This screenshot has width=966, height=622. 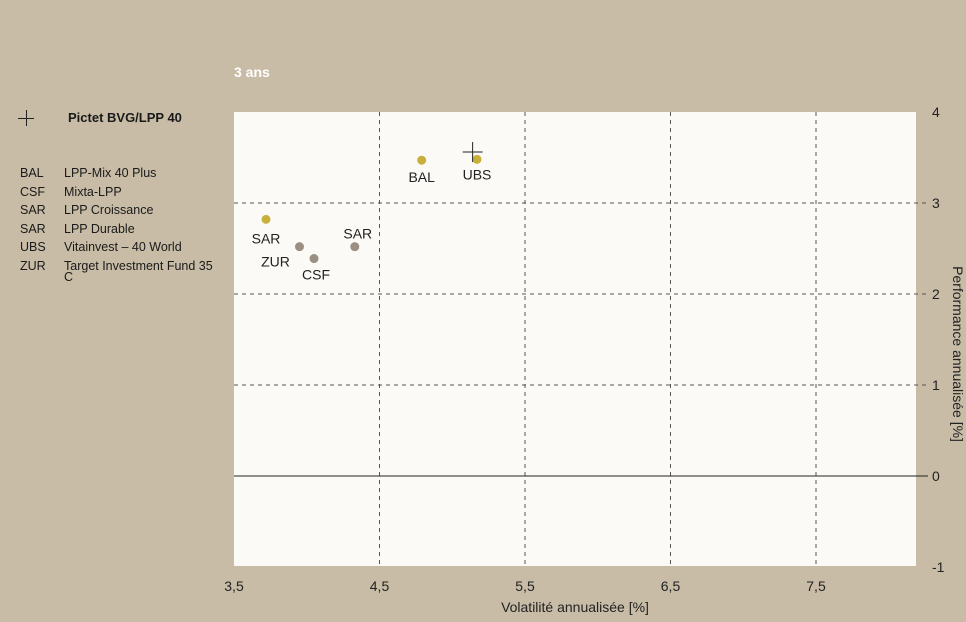 I want to click on y-tick-label: 1, so click(x=936, y=385).